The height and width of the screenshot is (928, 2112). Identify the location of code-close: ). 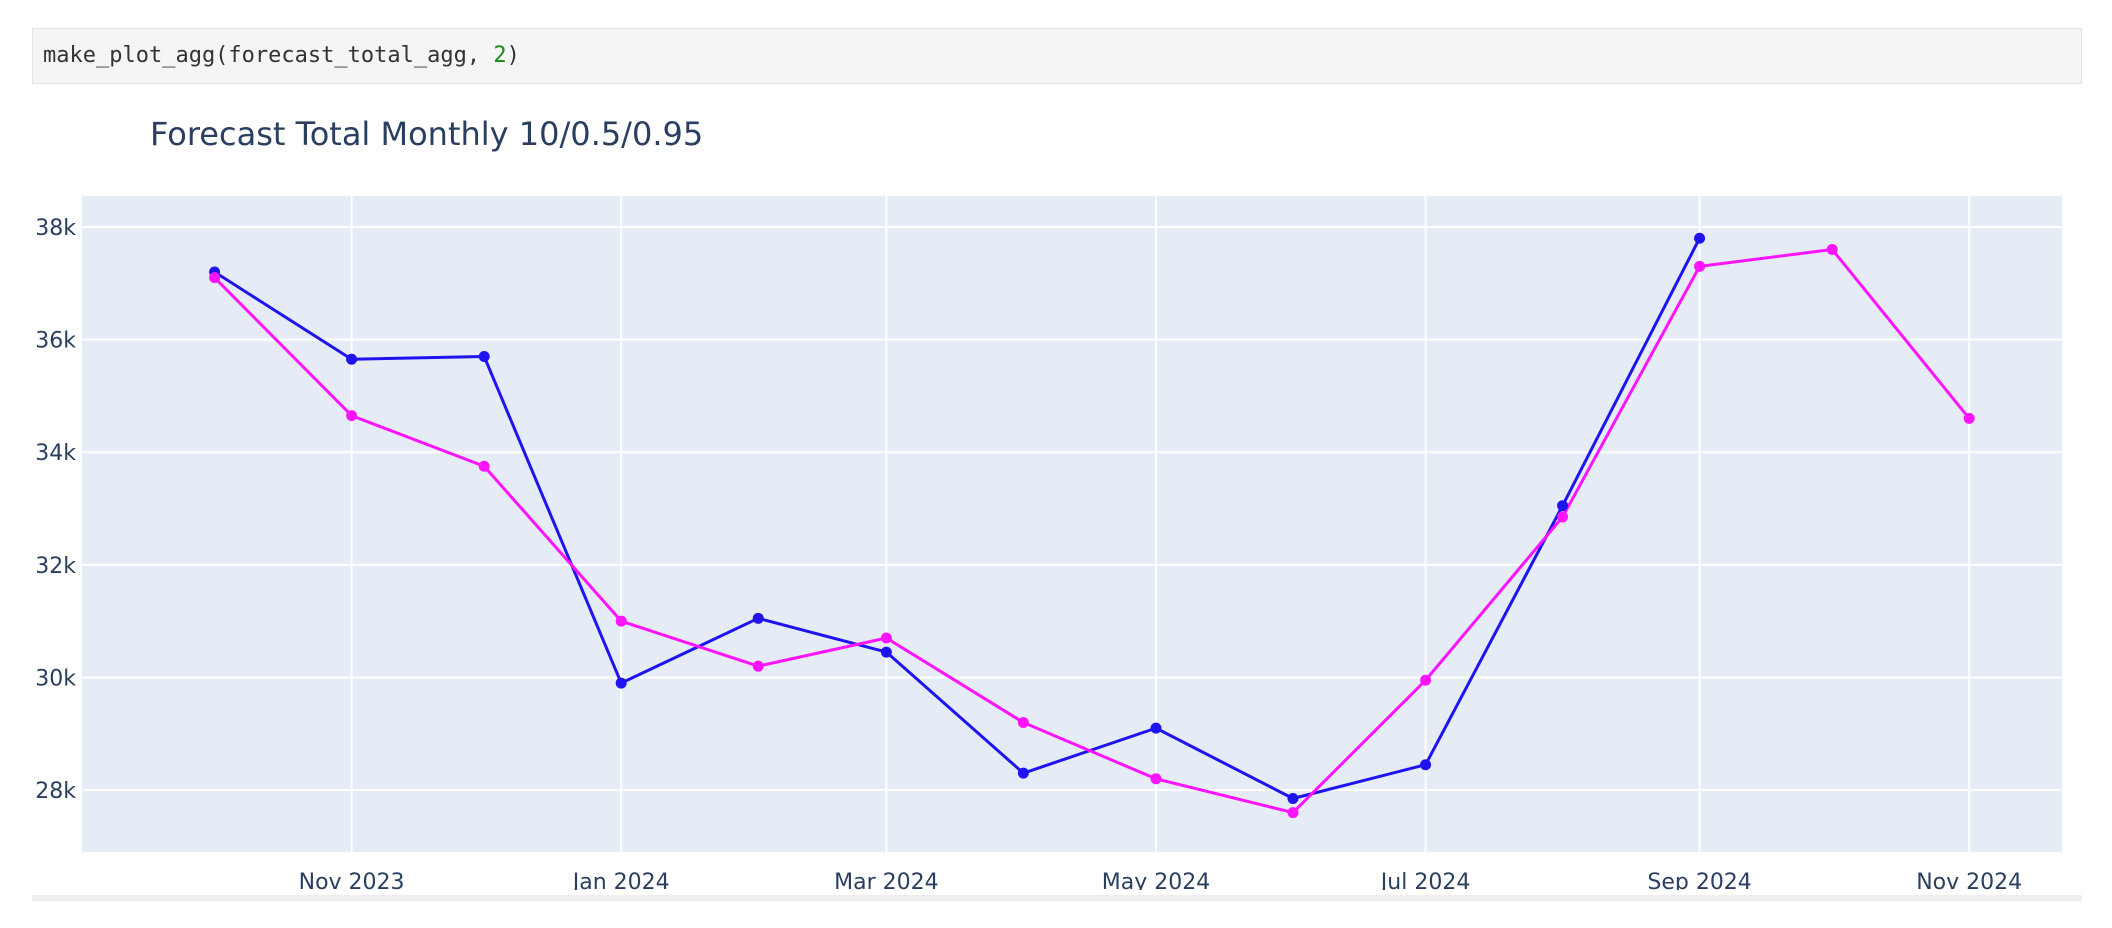
(513, 55).